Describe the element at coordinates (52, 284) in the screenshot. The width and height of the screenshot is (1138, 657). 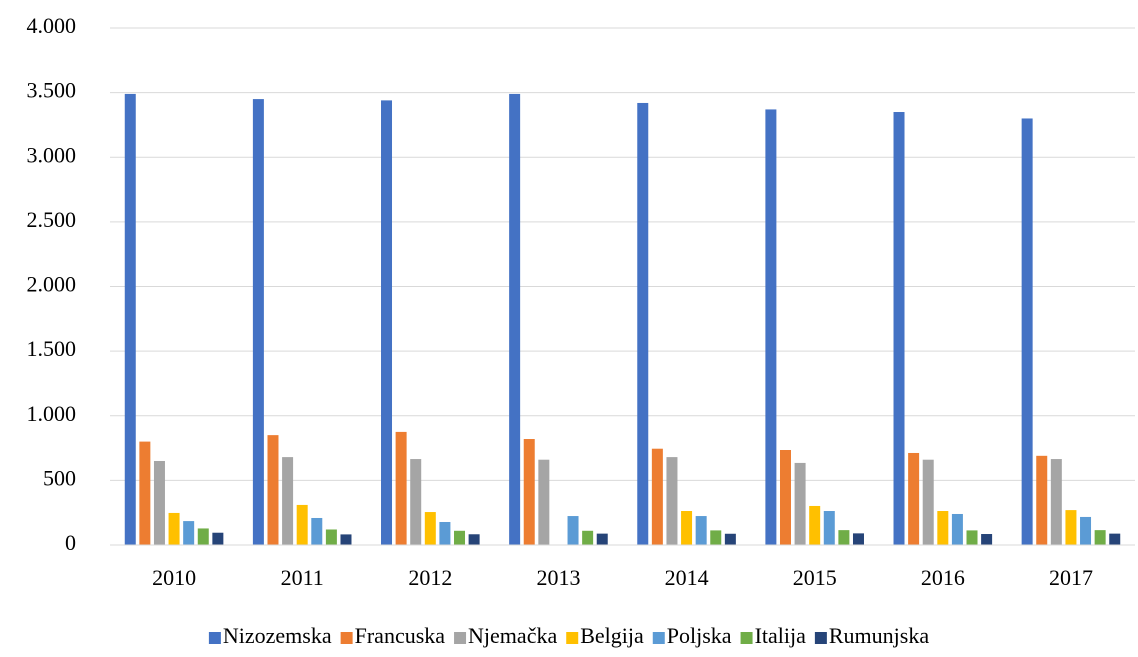
I see `y-tick-label: 2.000` at that location.